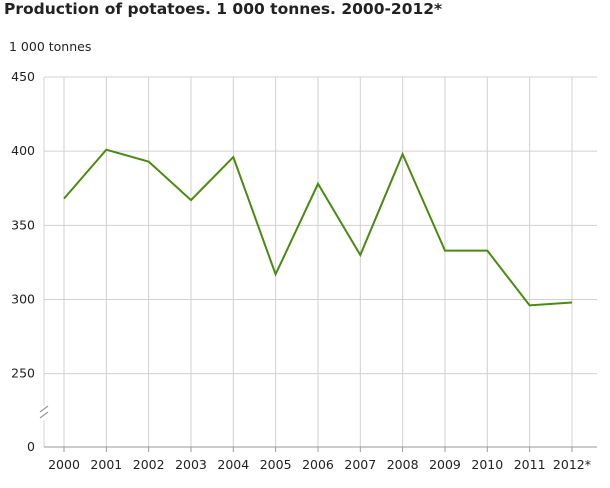 The height and width of the screenshot is (488, 610). I want to click on x-tick-label-2004: 2004, so click(233, 464).